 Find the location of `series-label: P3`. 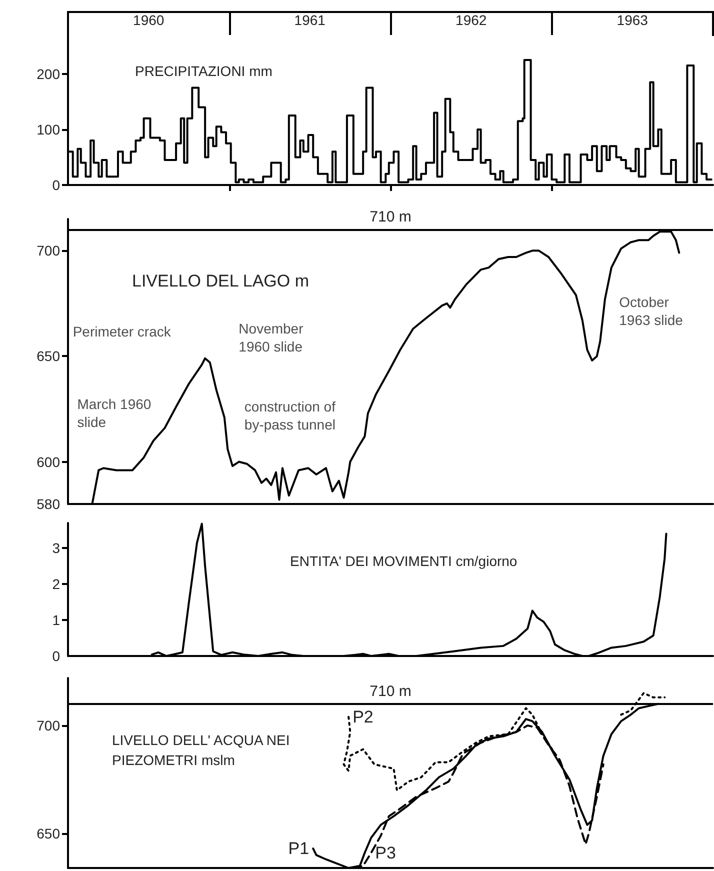

series-label: P3 is located at coordinates (385, 852).